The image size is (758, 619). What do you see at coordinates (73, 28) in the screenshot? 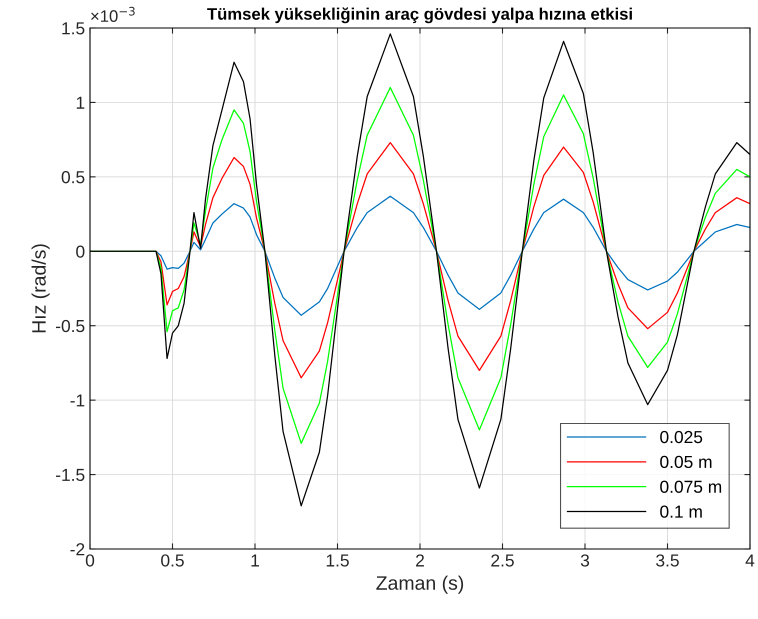
I see `y-tick-label: 1.5` at bounding box center [73, 28].